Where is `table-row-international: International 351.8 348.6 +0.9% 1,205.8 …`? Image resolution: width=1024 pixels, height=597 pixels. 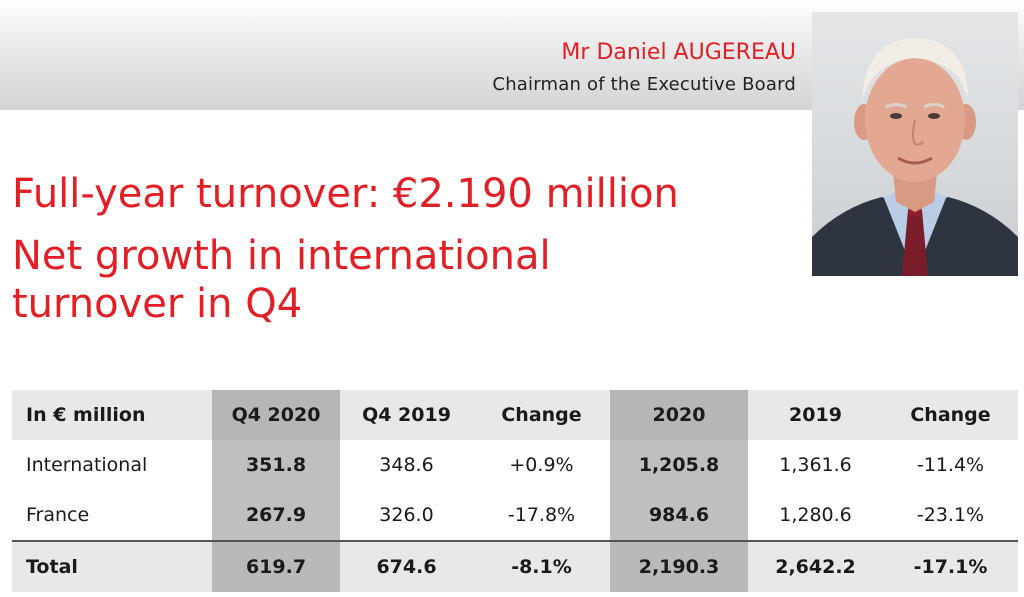
table-row-international: International 351.8 348.6 +0.9% 1,205.8 … is located at coordinates (515, 465).